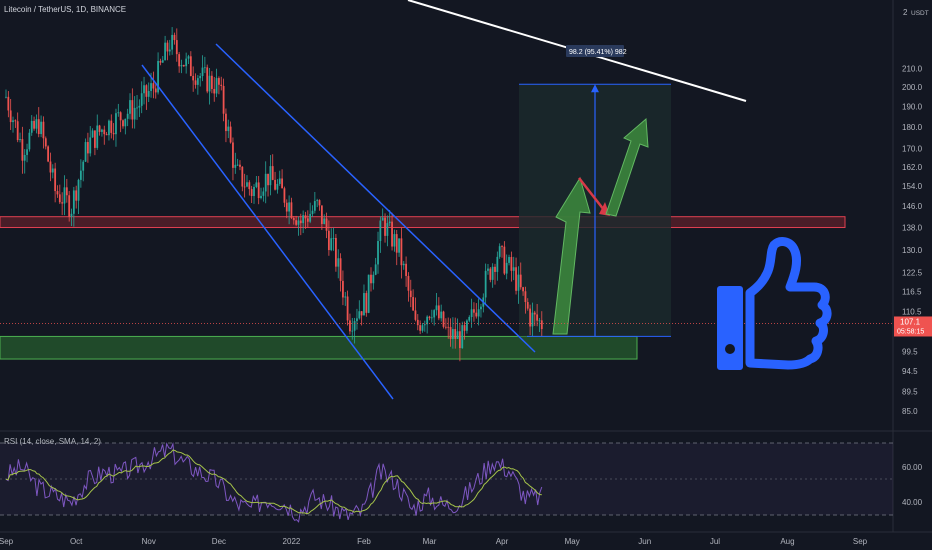 This screenshot has height=550, width=932. What do you see at coordinates (591, 194) in the screenshot?
I see `projection-pullback-line` at bounding box center [591, 194].